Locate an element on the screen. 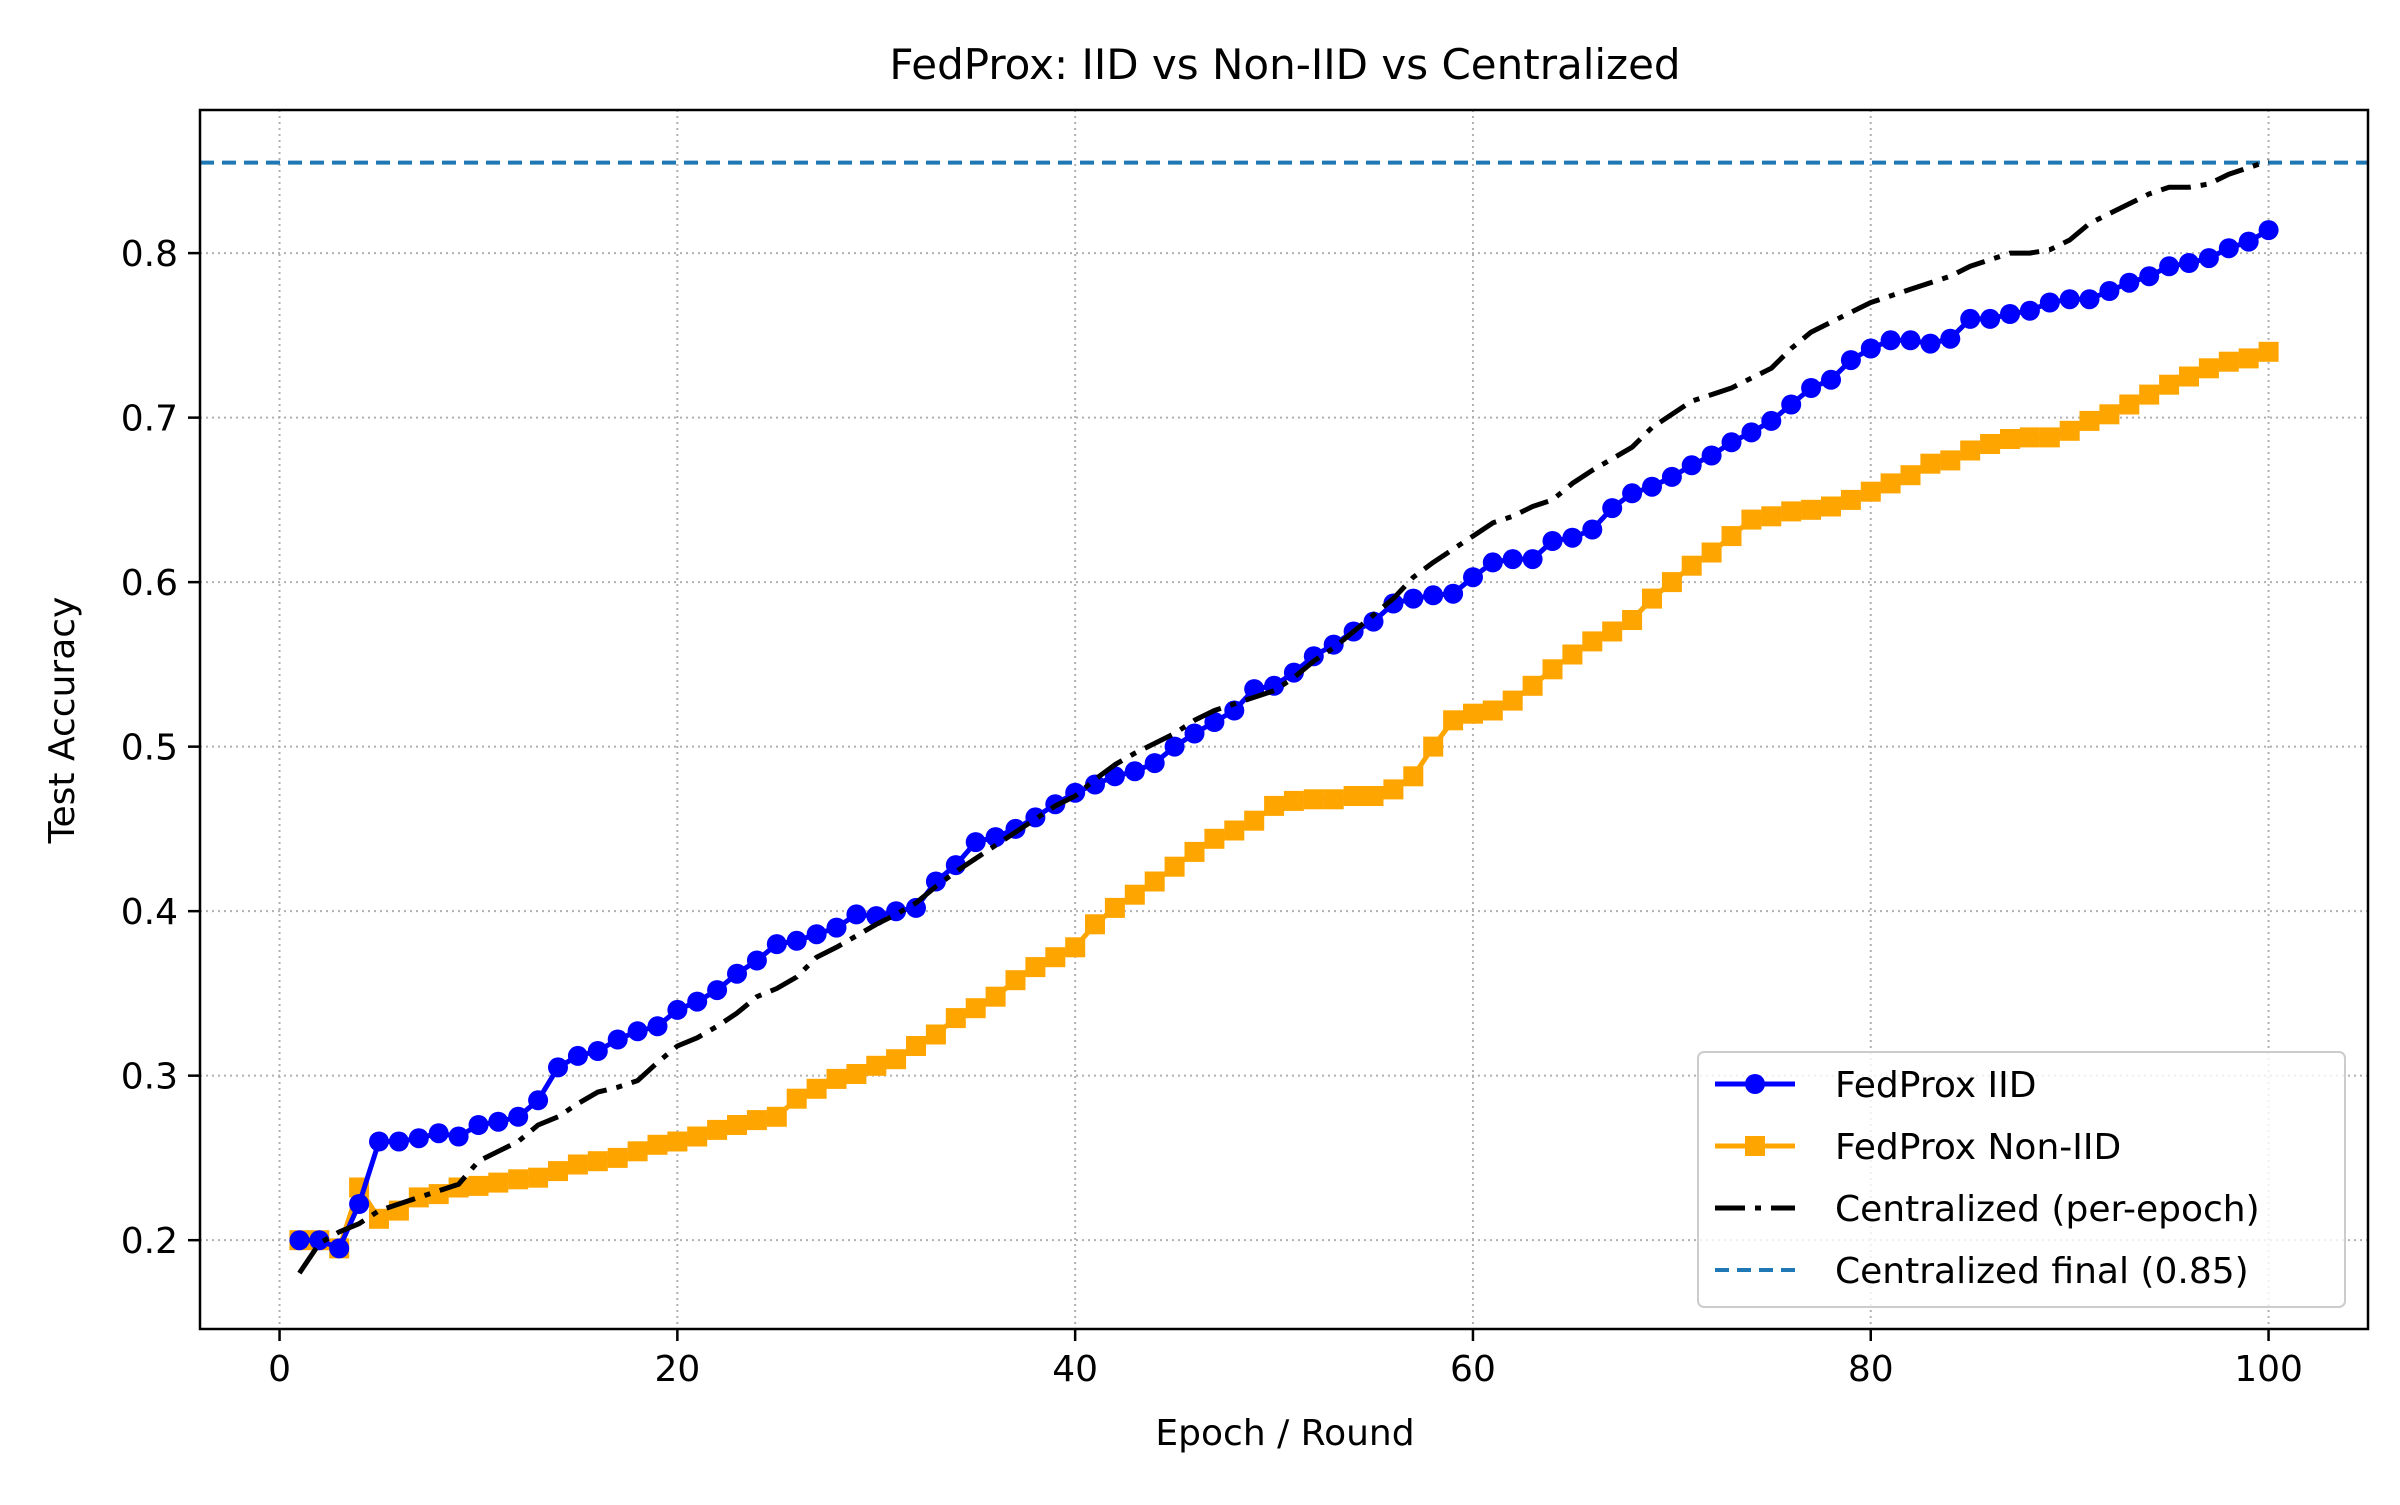  legend-label-fedprox-iid: FedProx IID is located at coordinates (1935, 1085).